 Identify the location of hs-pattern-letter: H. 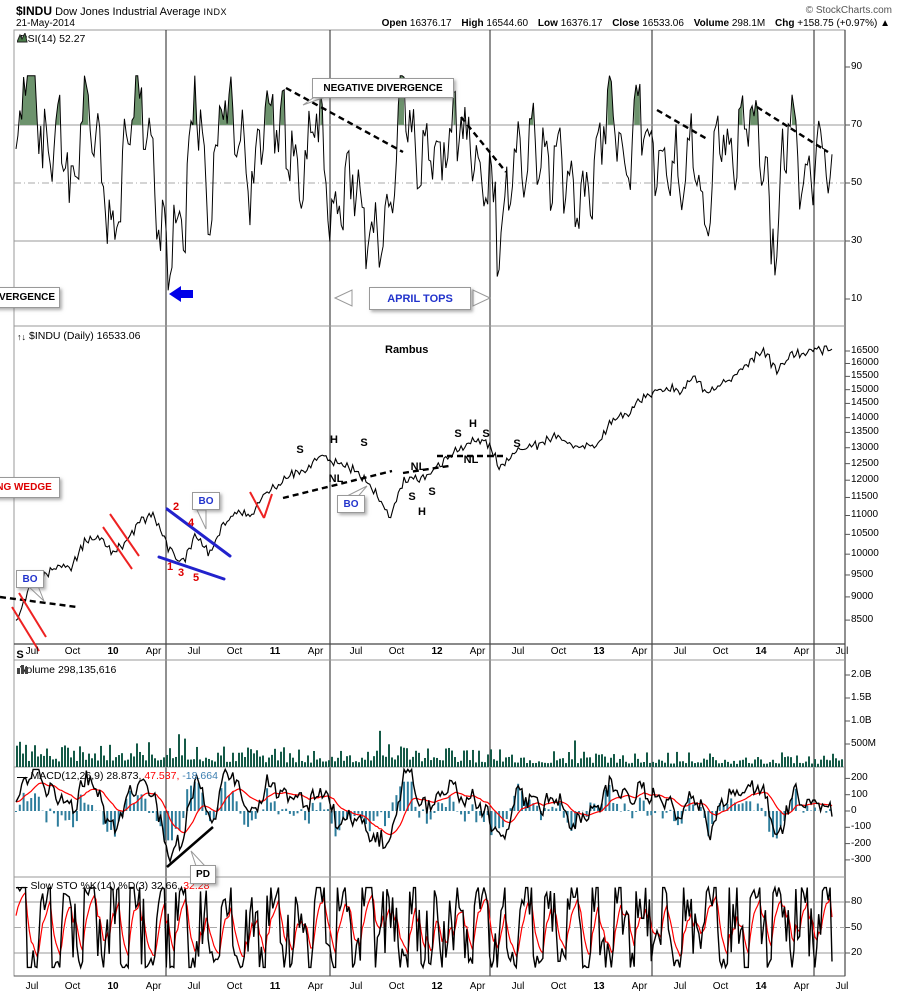
(422, 512).